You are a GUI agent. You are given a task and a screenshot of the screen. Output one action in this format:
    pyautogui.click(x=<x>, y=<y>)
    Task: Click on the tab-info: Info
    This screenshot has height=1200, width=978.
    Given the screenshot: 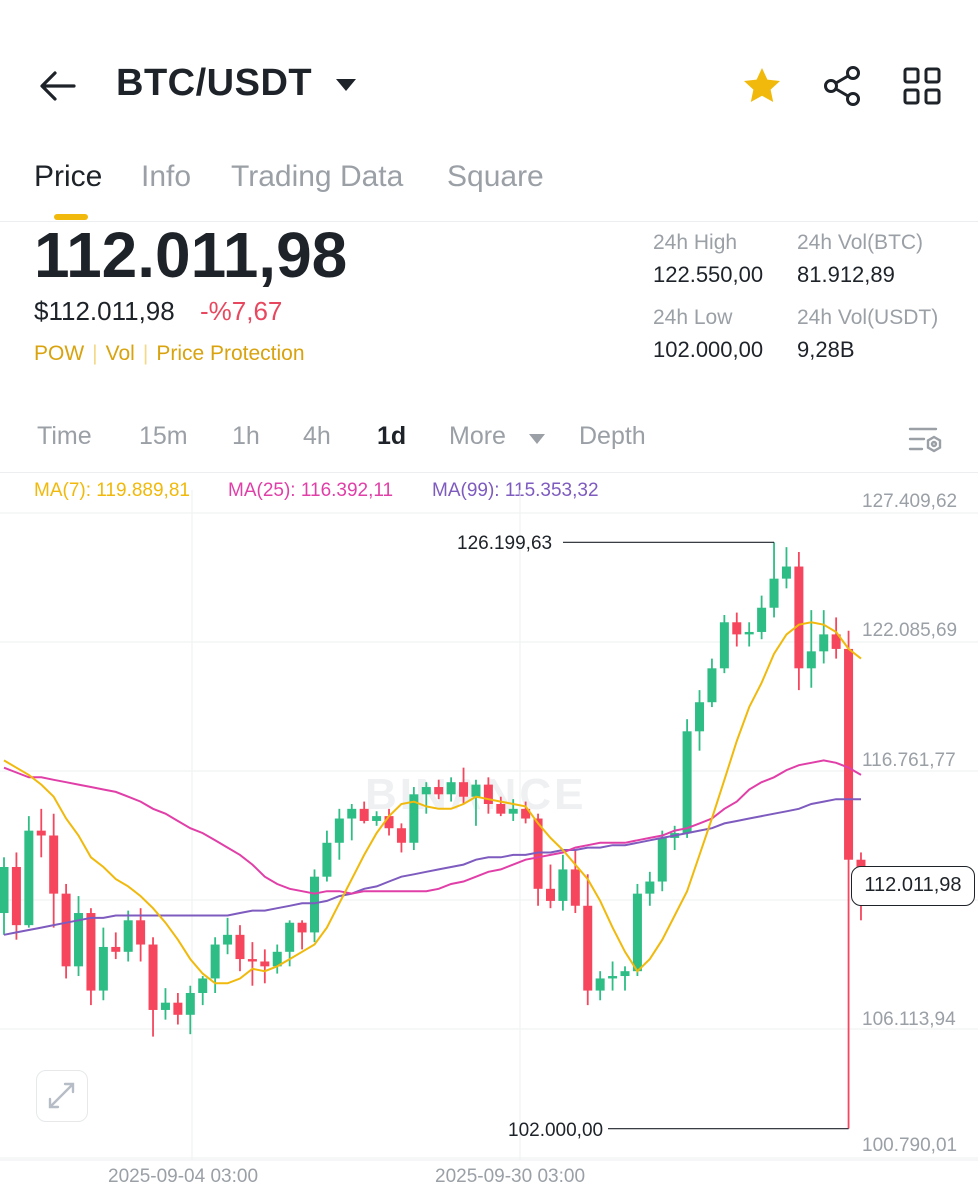 What is the action you would take?
    pyautogui.click(x=166, y=176)
    